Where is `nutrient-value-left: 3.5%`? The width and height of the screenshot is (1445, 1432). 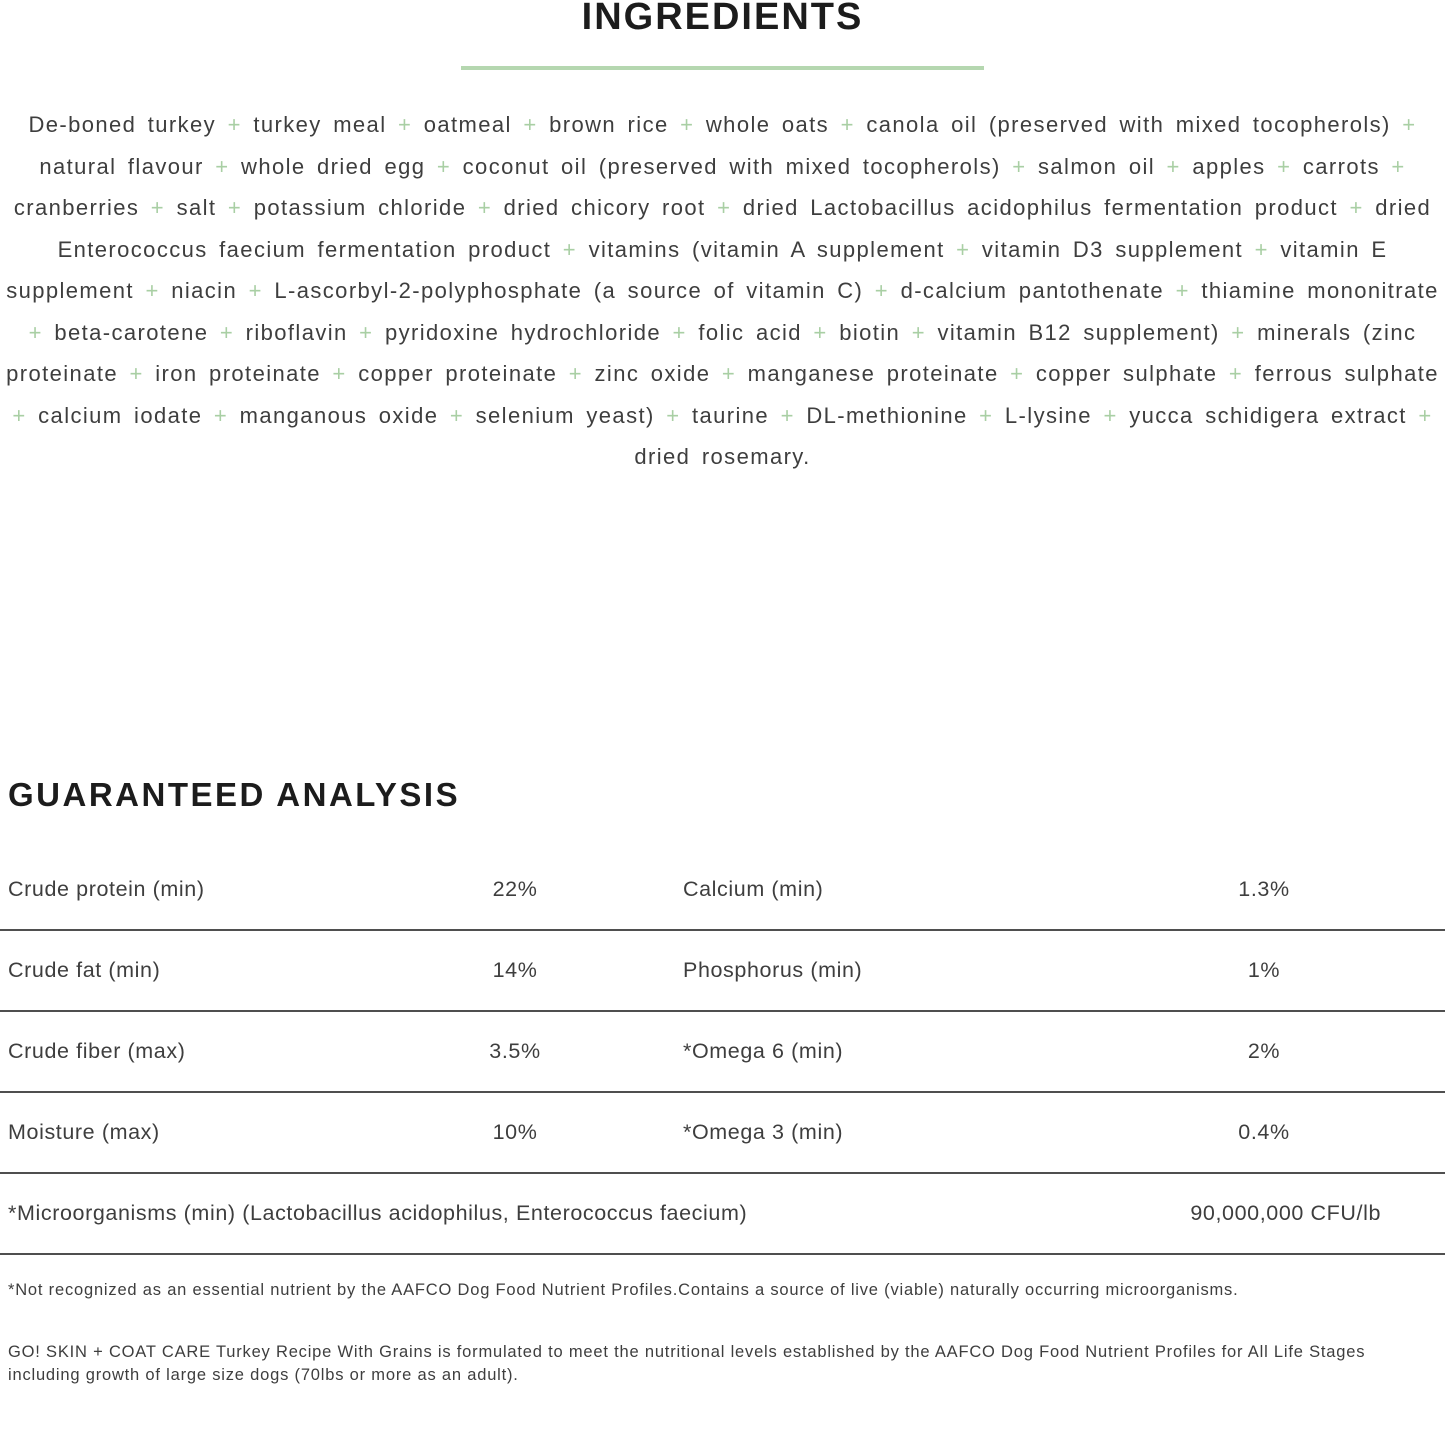 nutrient-value-left: 3.5% is located at coordinates (515, 1050).